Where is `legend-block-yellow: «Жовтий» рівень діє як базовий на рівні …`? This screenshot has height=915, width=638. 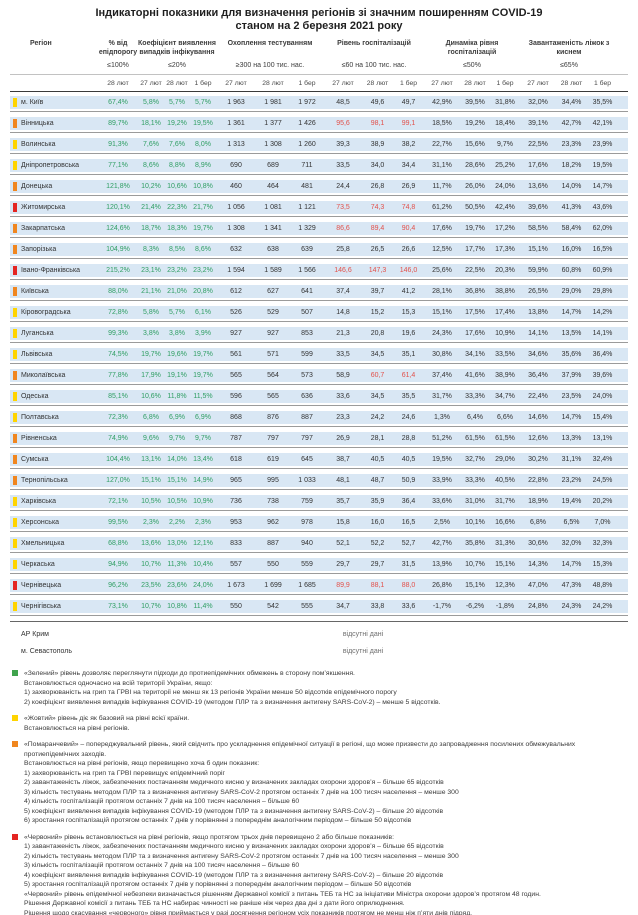 legend-block-yellow: «Жовтий» рівень діє як базовий на рівні … is located at coordinates (319, 723).